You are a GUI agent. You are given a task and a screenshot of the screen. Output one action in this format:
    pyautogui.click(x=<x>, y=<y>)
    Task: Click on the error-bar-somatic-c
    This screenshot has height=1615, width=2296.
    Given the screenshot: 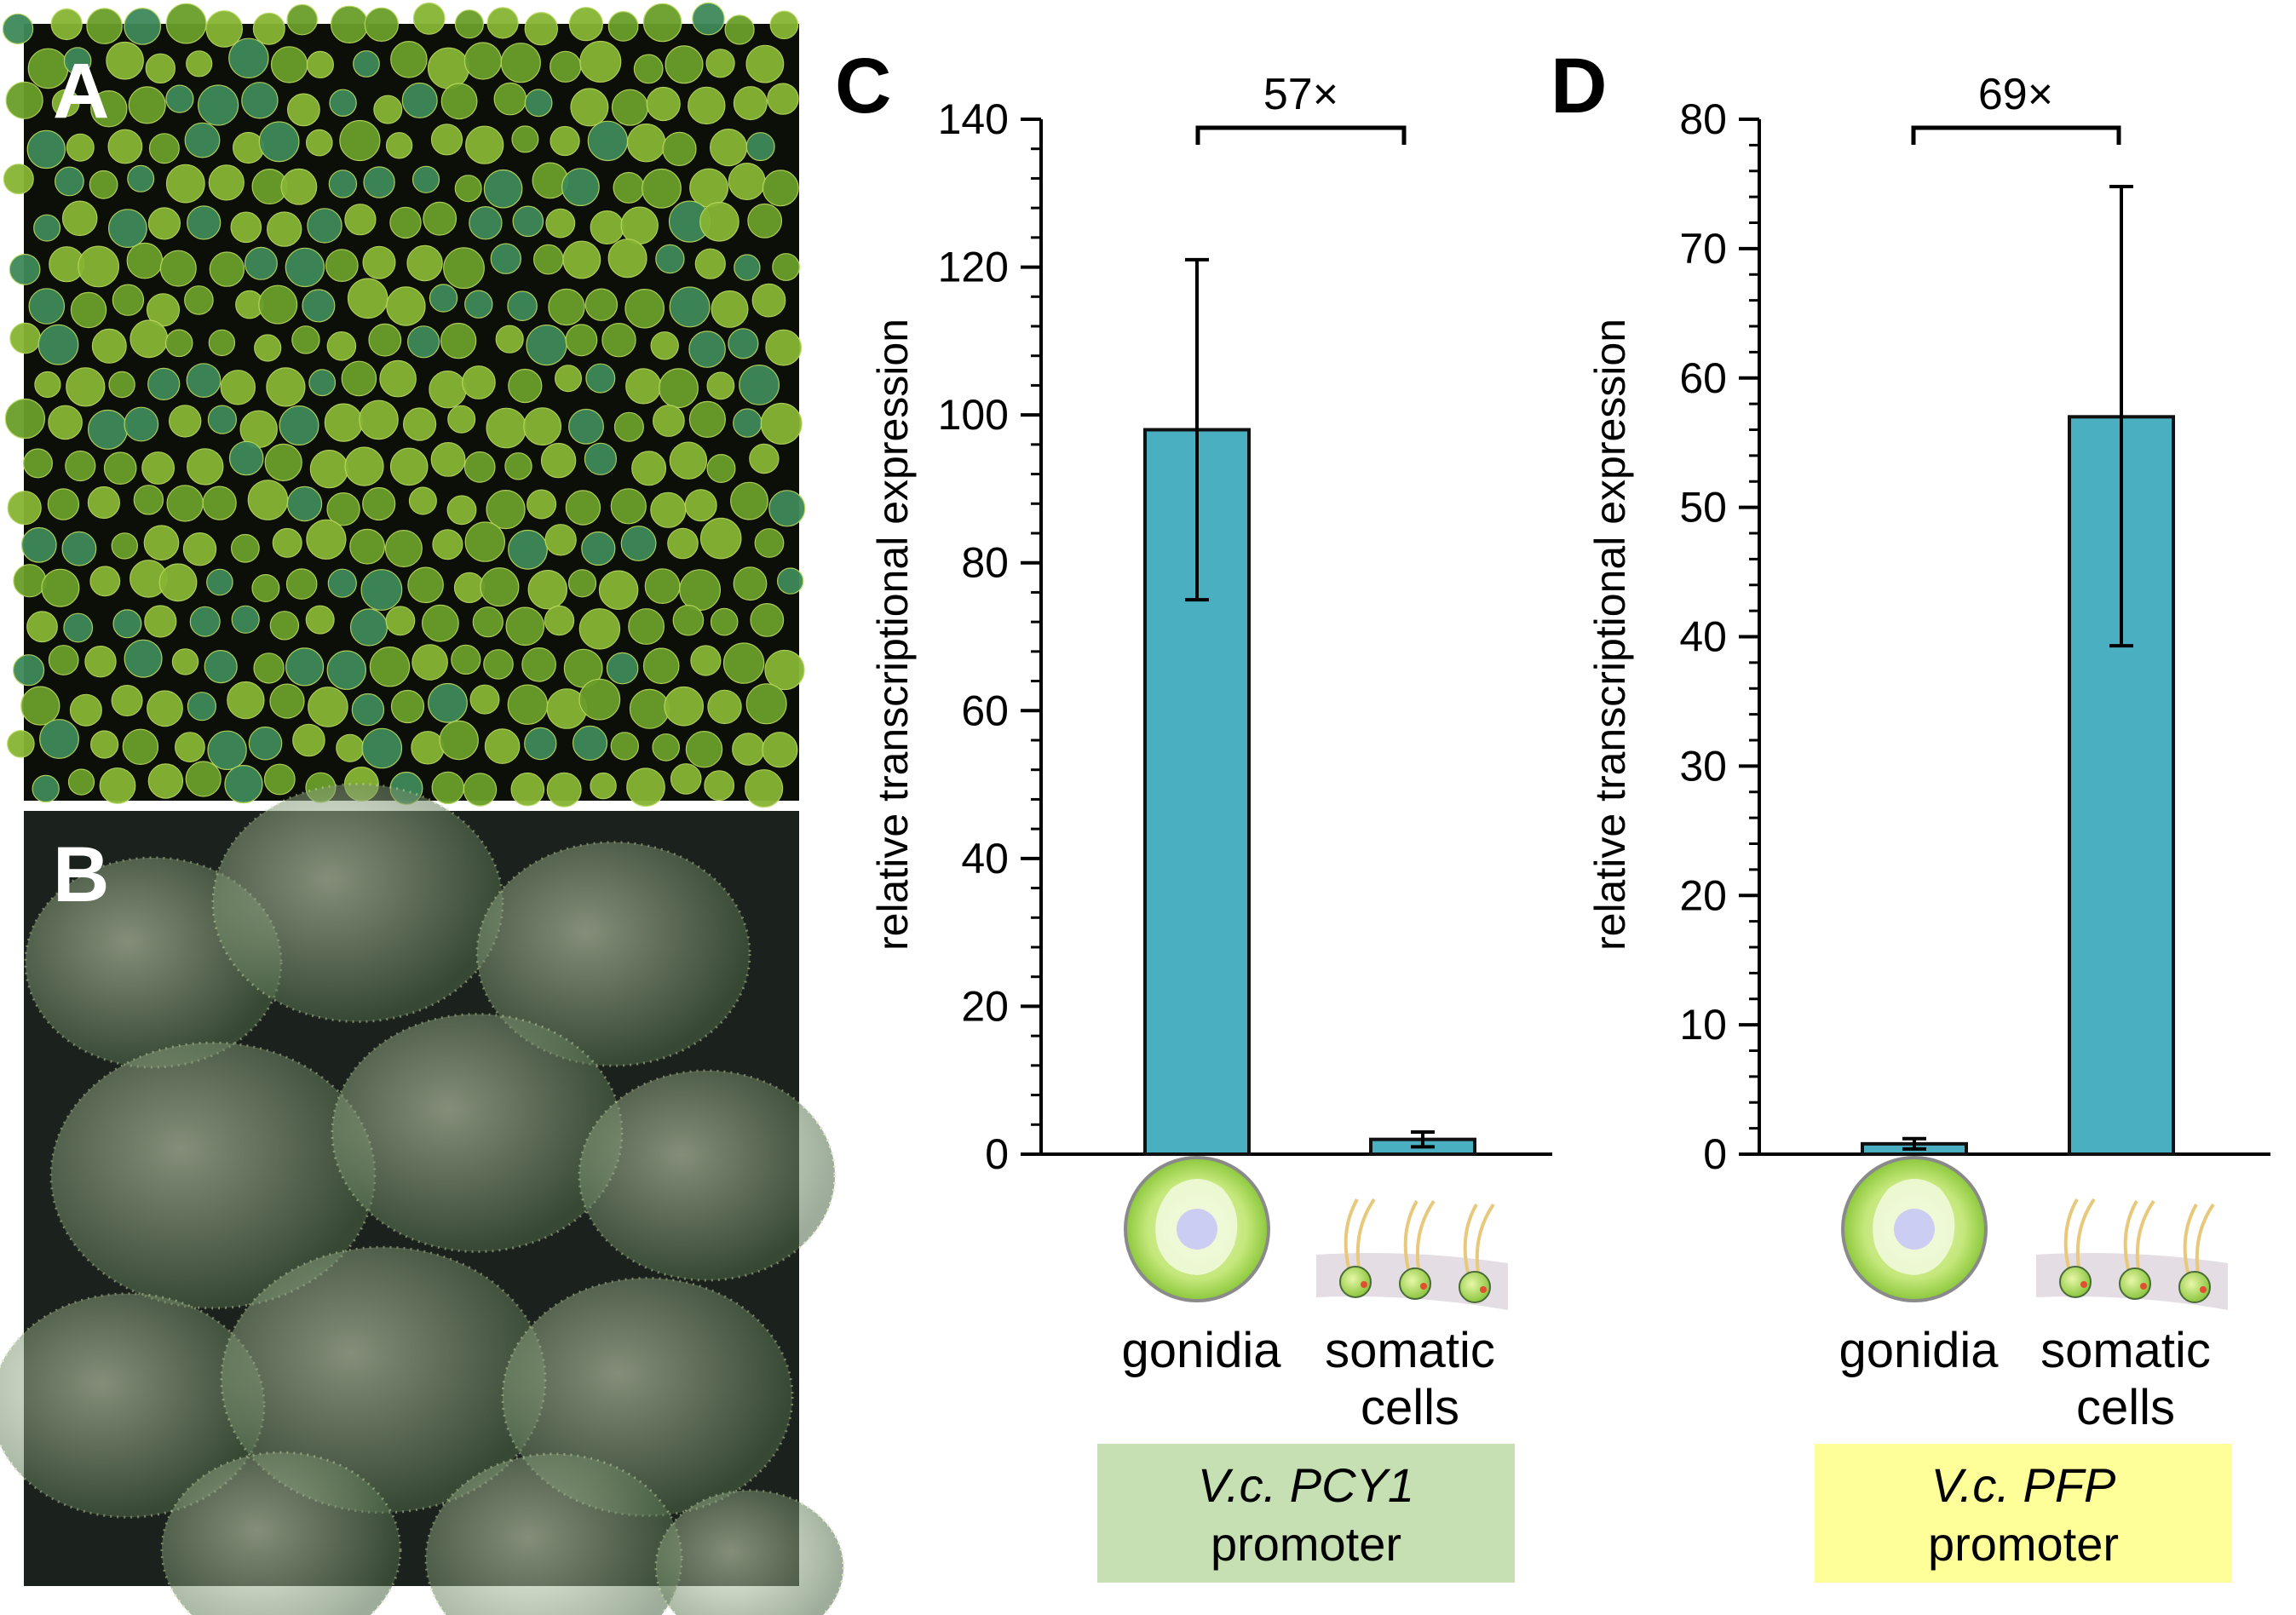 What is the action you would take?
    pyautogui.click(x=1423, y=1139)
    